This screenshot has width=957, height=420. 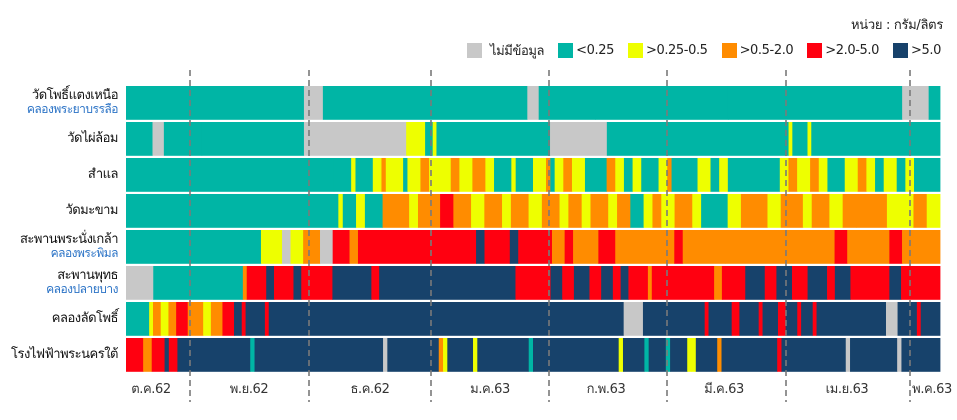 I want to click on row-label-station: สะพานพุทธ, so click(x=87, y=275).